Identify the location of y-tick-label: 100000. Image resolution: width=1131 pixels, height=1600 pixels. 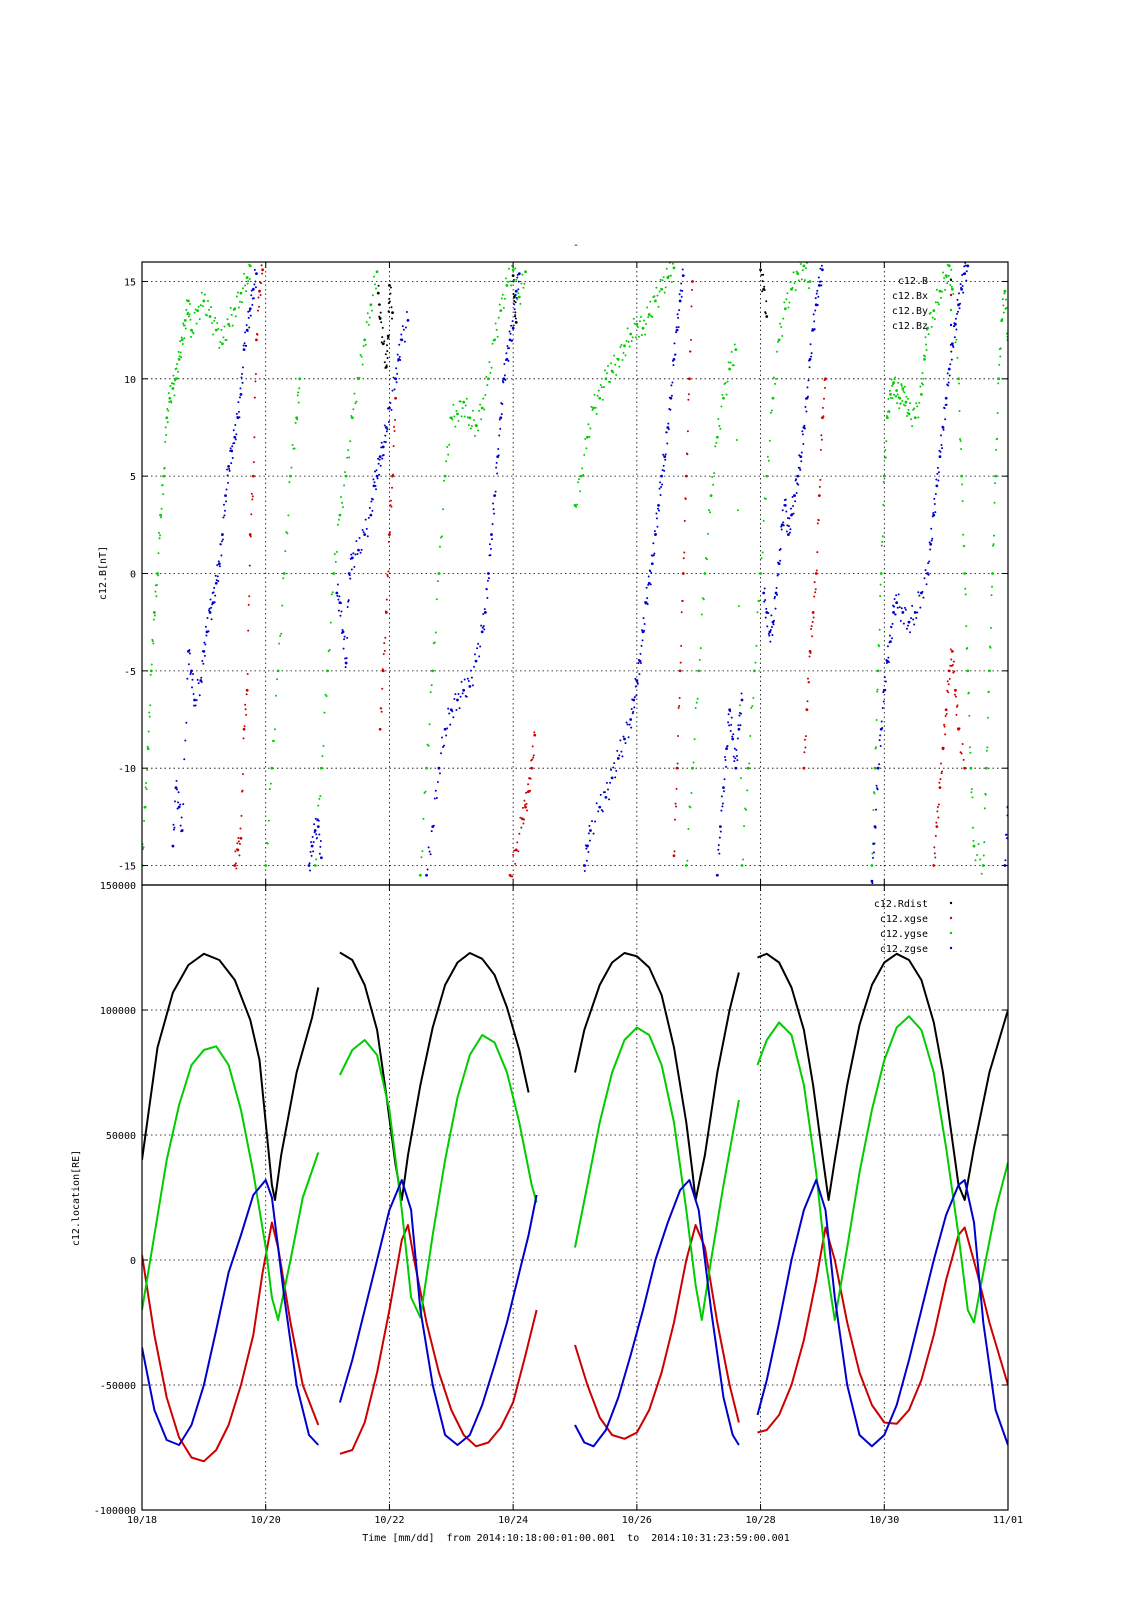
(118, 1011).